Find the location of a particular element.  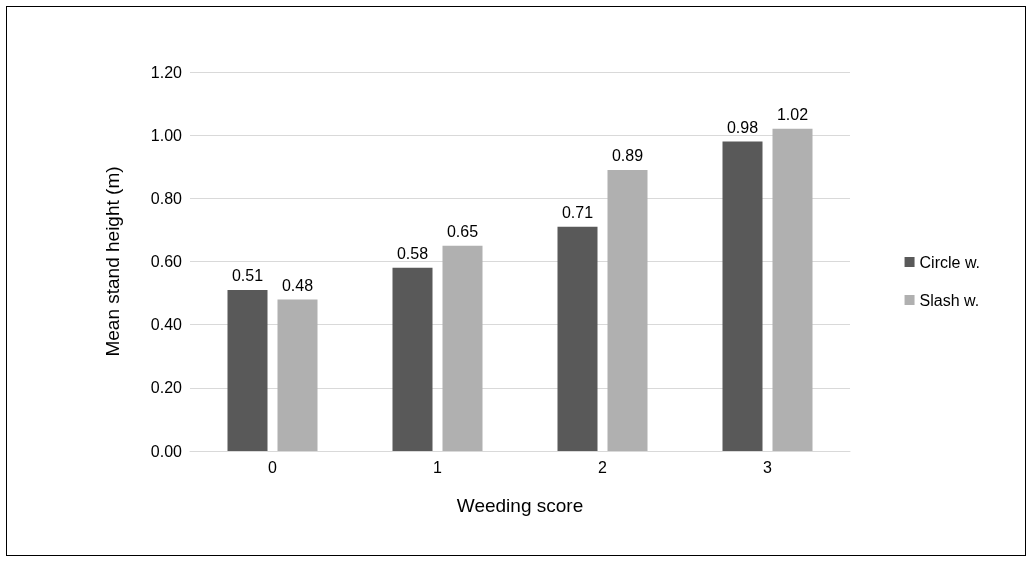

data-label: 0.71 is located at coordinates (577, 213).